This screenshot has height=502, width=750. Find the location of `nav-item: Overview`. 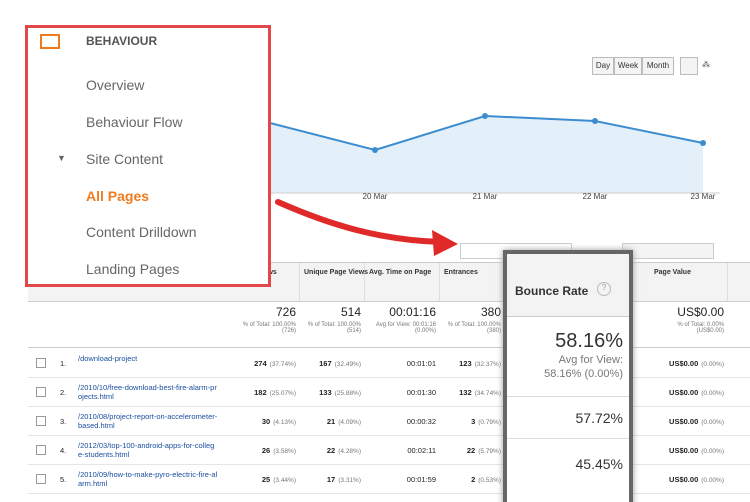

nav-item: Overview is located at coordinates (115, 85).